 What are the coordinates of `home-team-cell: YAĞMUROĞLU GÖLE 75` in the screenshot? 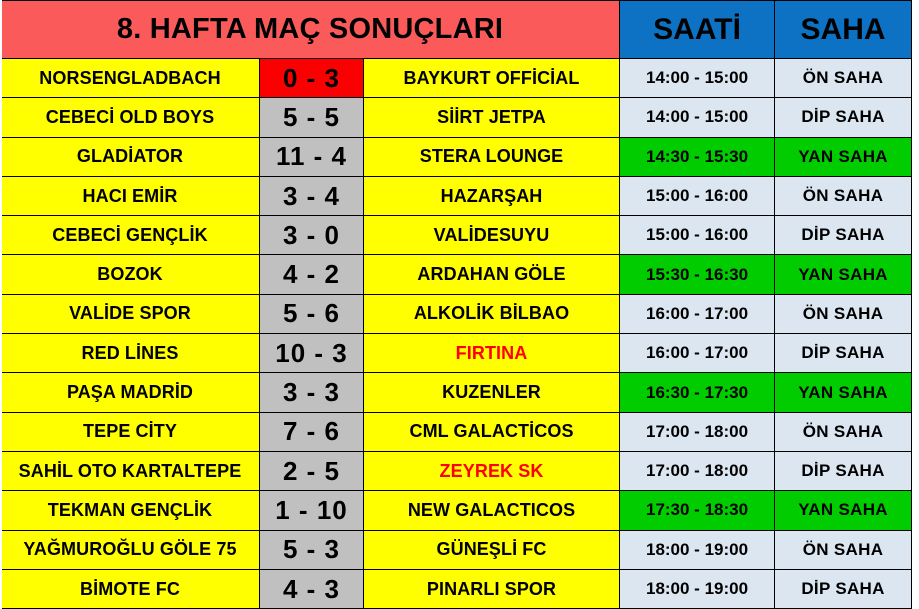 It's located at (130, 549).